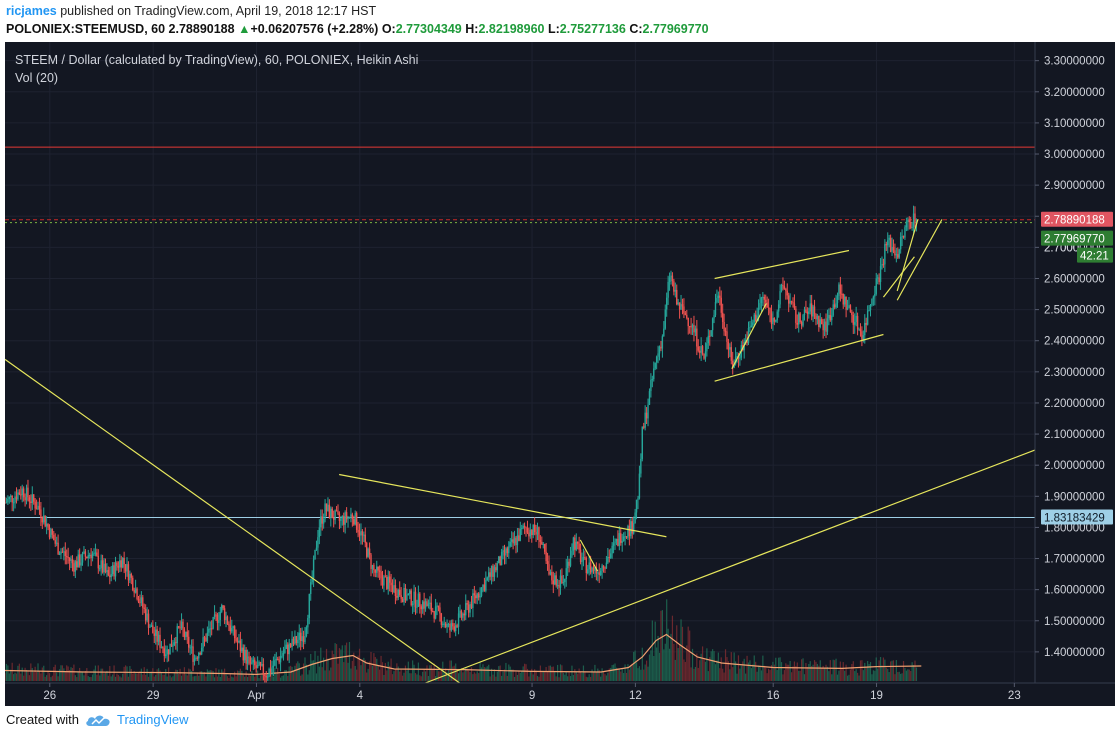  I want to click on price-axis-background, so click(1075, 362).